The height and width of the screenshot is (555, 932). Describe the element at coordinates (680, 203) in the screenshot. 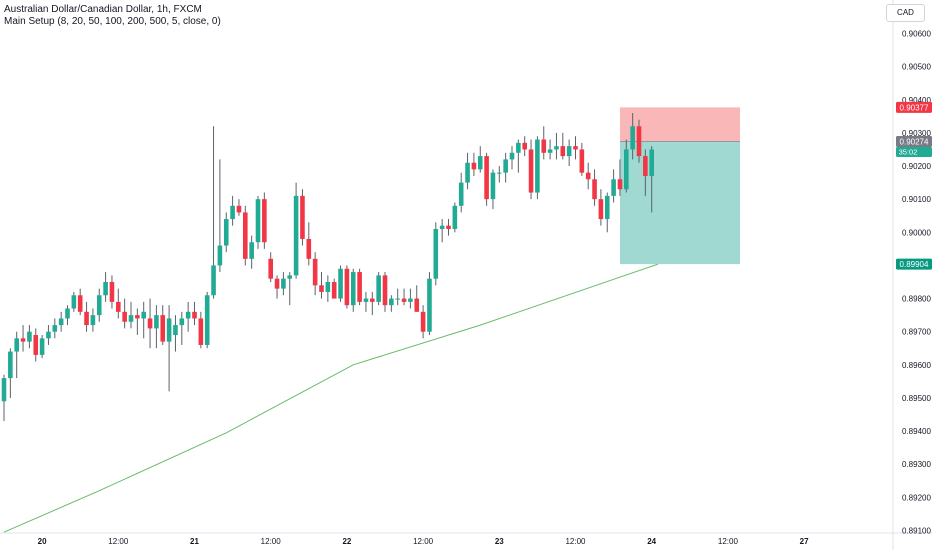

I see `take-profit-zone` at that location.